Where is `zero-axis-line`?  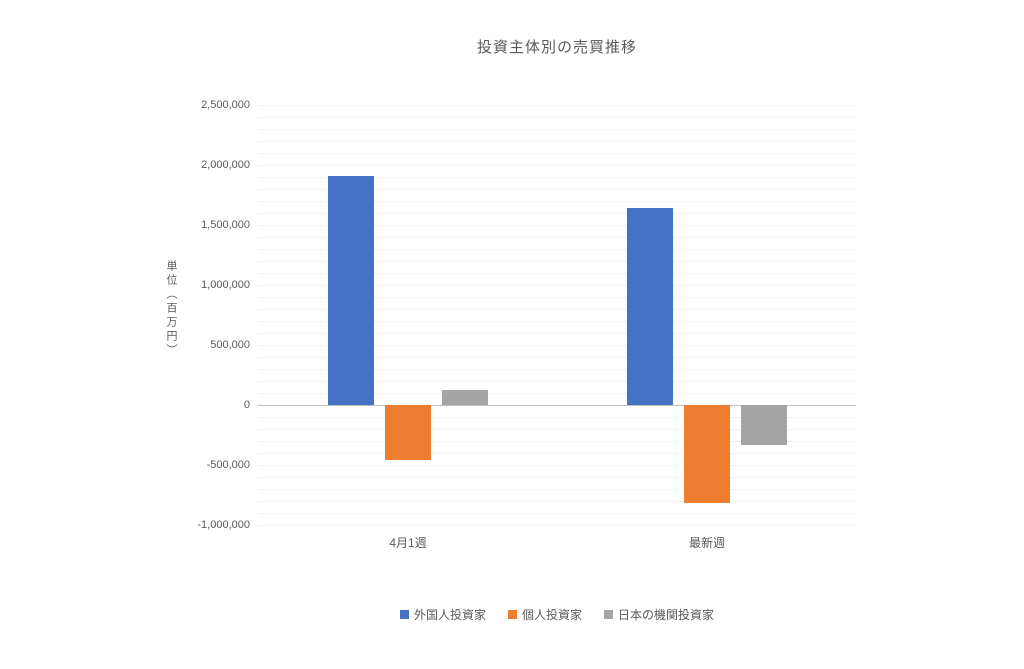 zero-axis-line is located at coordinates (557, 405).